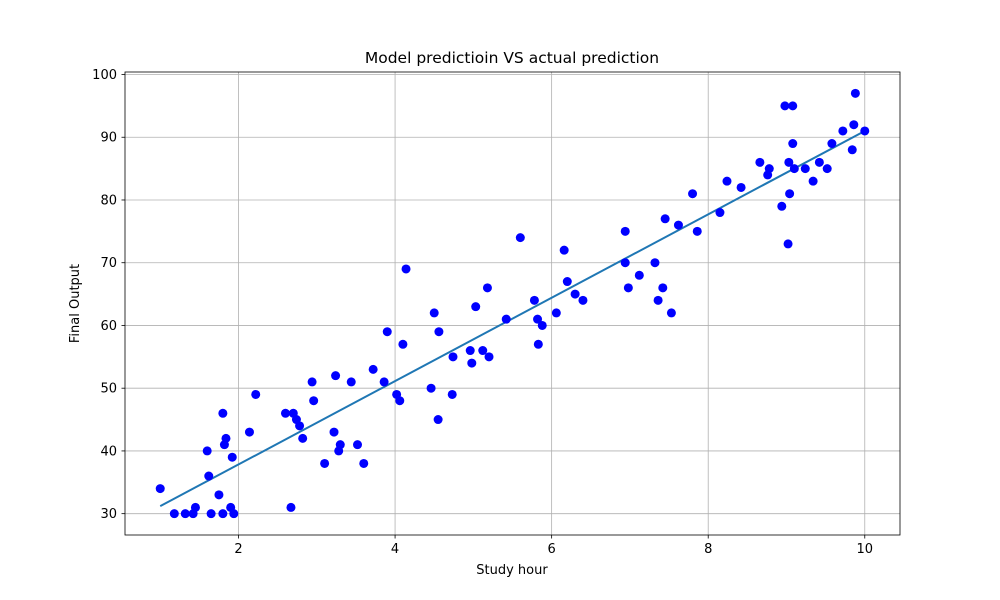  I want to click on y-tick-label: 90, so click(108, 138).